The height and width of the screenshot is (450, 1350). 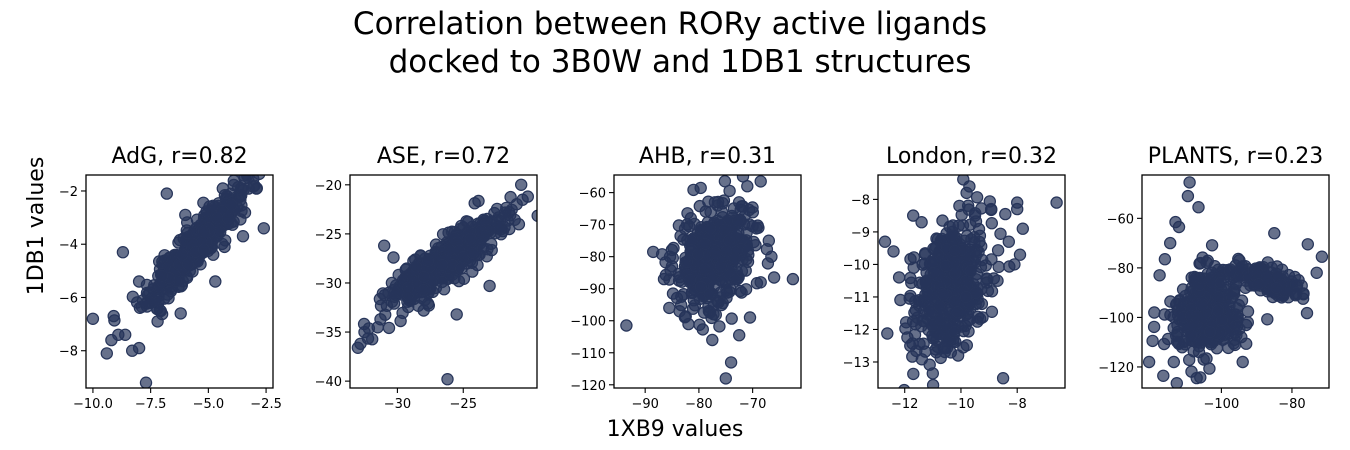 I want to click on y-tick-label: −90, so click(x=592, y=290).